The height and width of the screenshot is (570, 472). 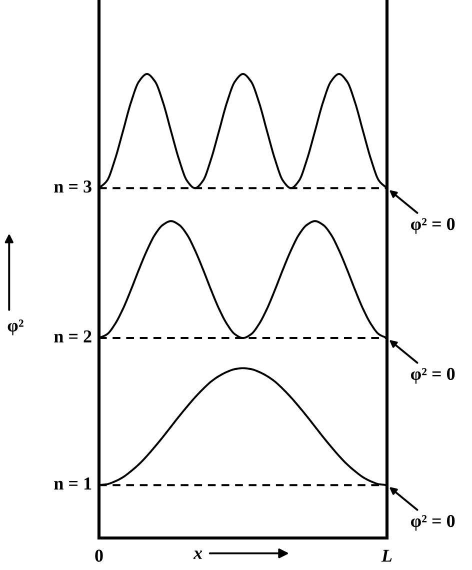 I want to click on x-tick-label: L, so click(x=386, y=556).